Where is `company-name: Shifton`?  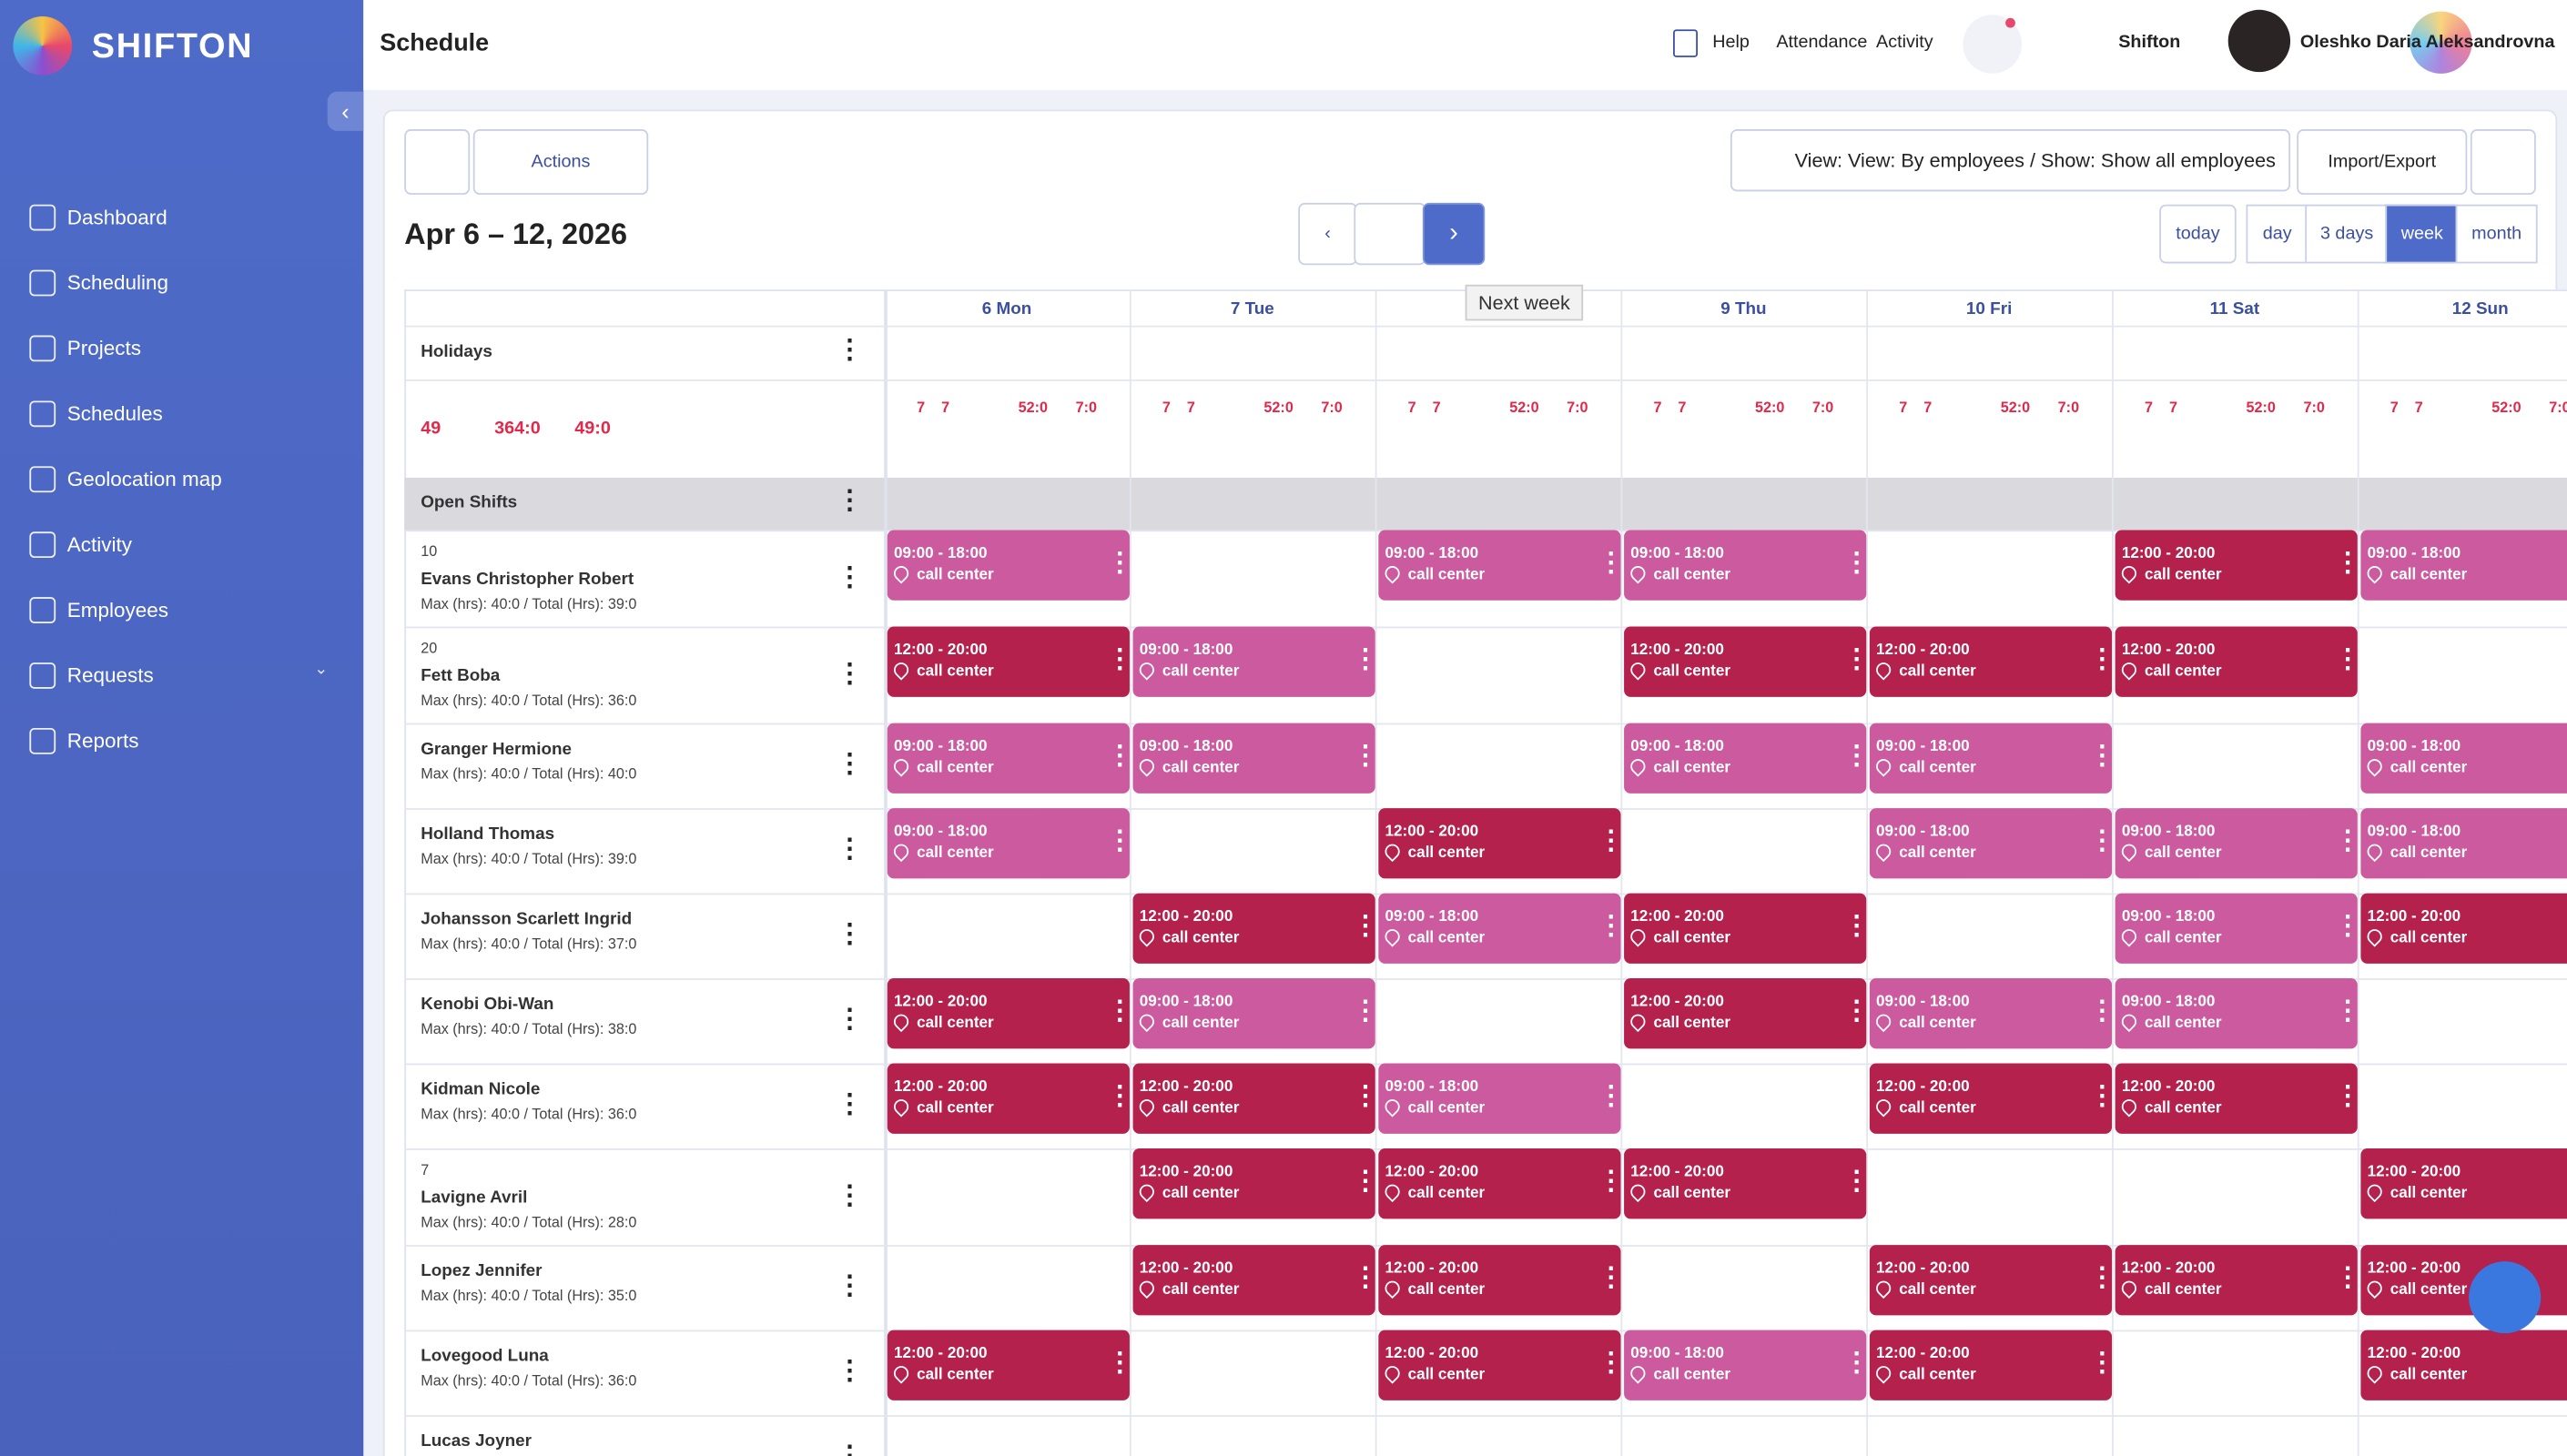
company-name: Shifton is located at coordinates (2149, 43).